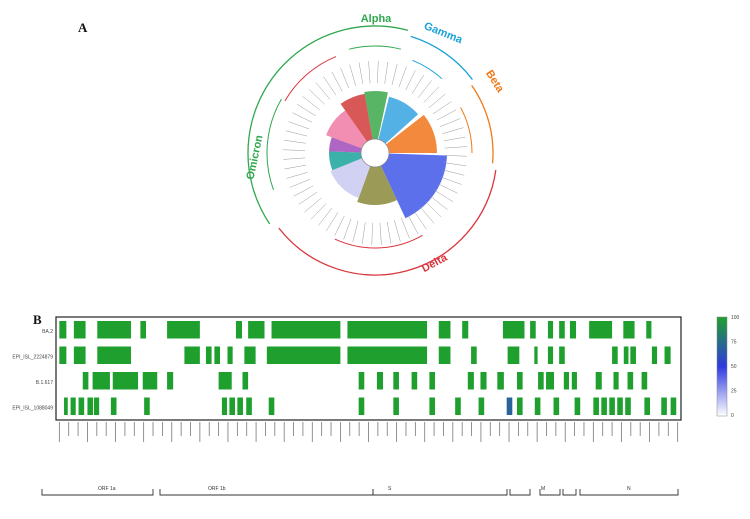  What do you see at coordinates (32, 358) in the screenshot?
I see `row-label: EPI_ISL_2224879` at bounding box center [32, 358].